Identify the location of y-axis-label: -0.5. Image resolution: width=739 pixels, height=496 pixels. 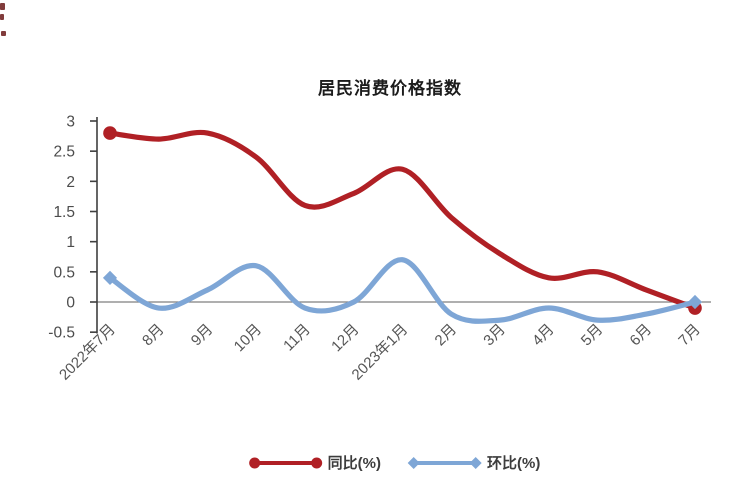
(61, 333).